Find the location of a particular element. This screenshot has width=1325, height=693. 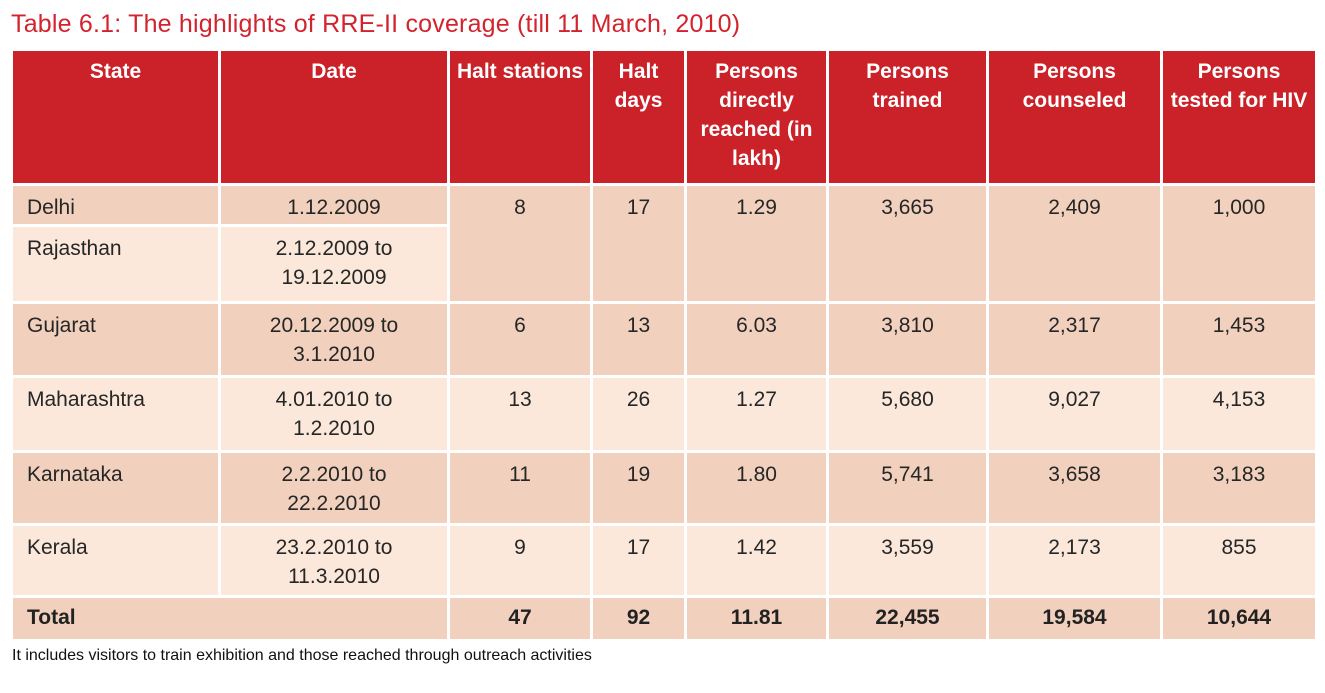

total-label-cell: Total is located at coordinates (230, 618).